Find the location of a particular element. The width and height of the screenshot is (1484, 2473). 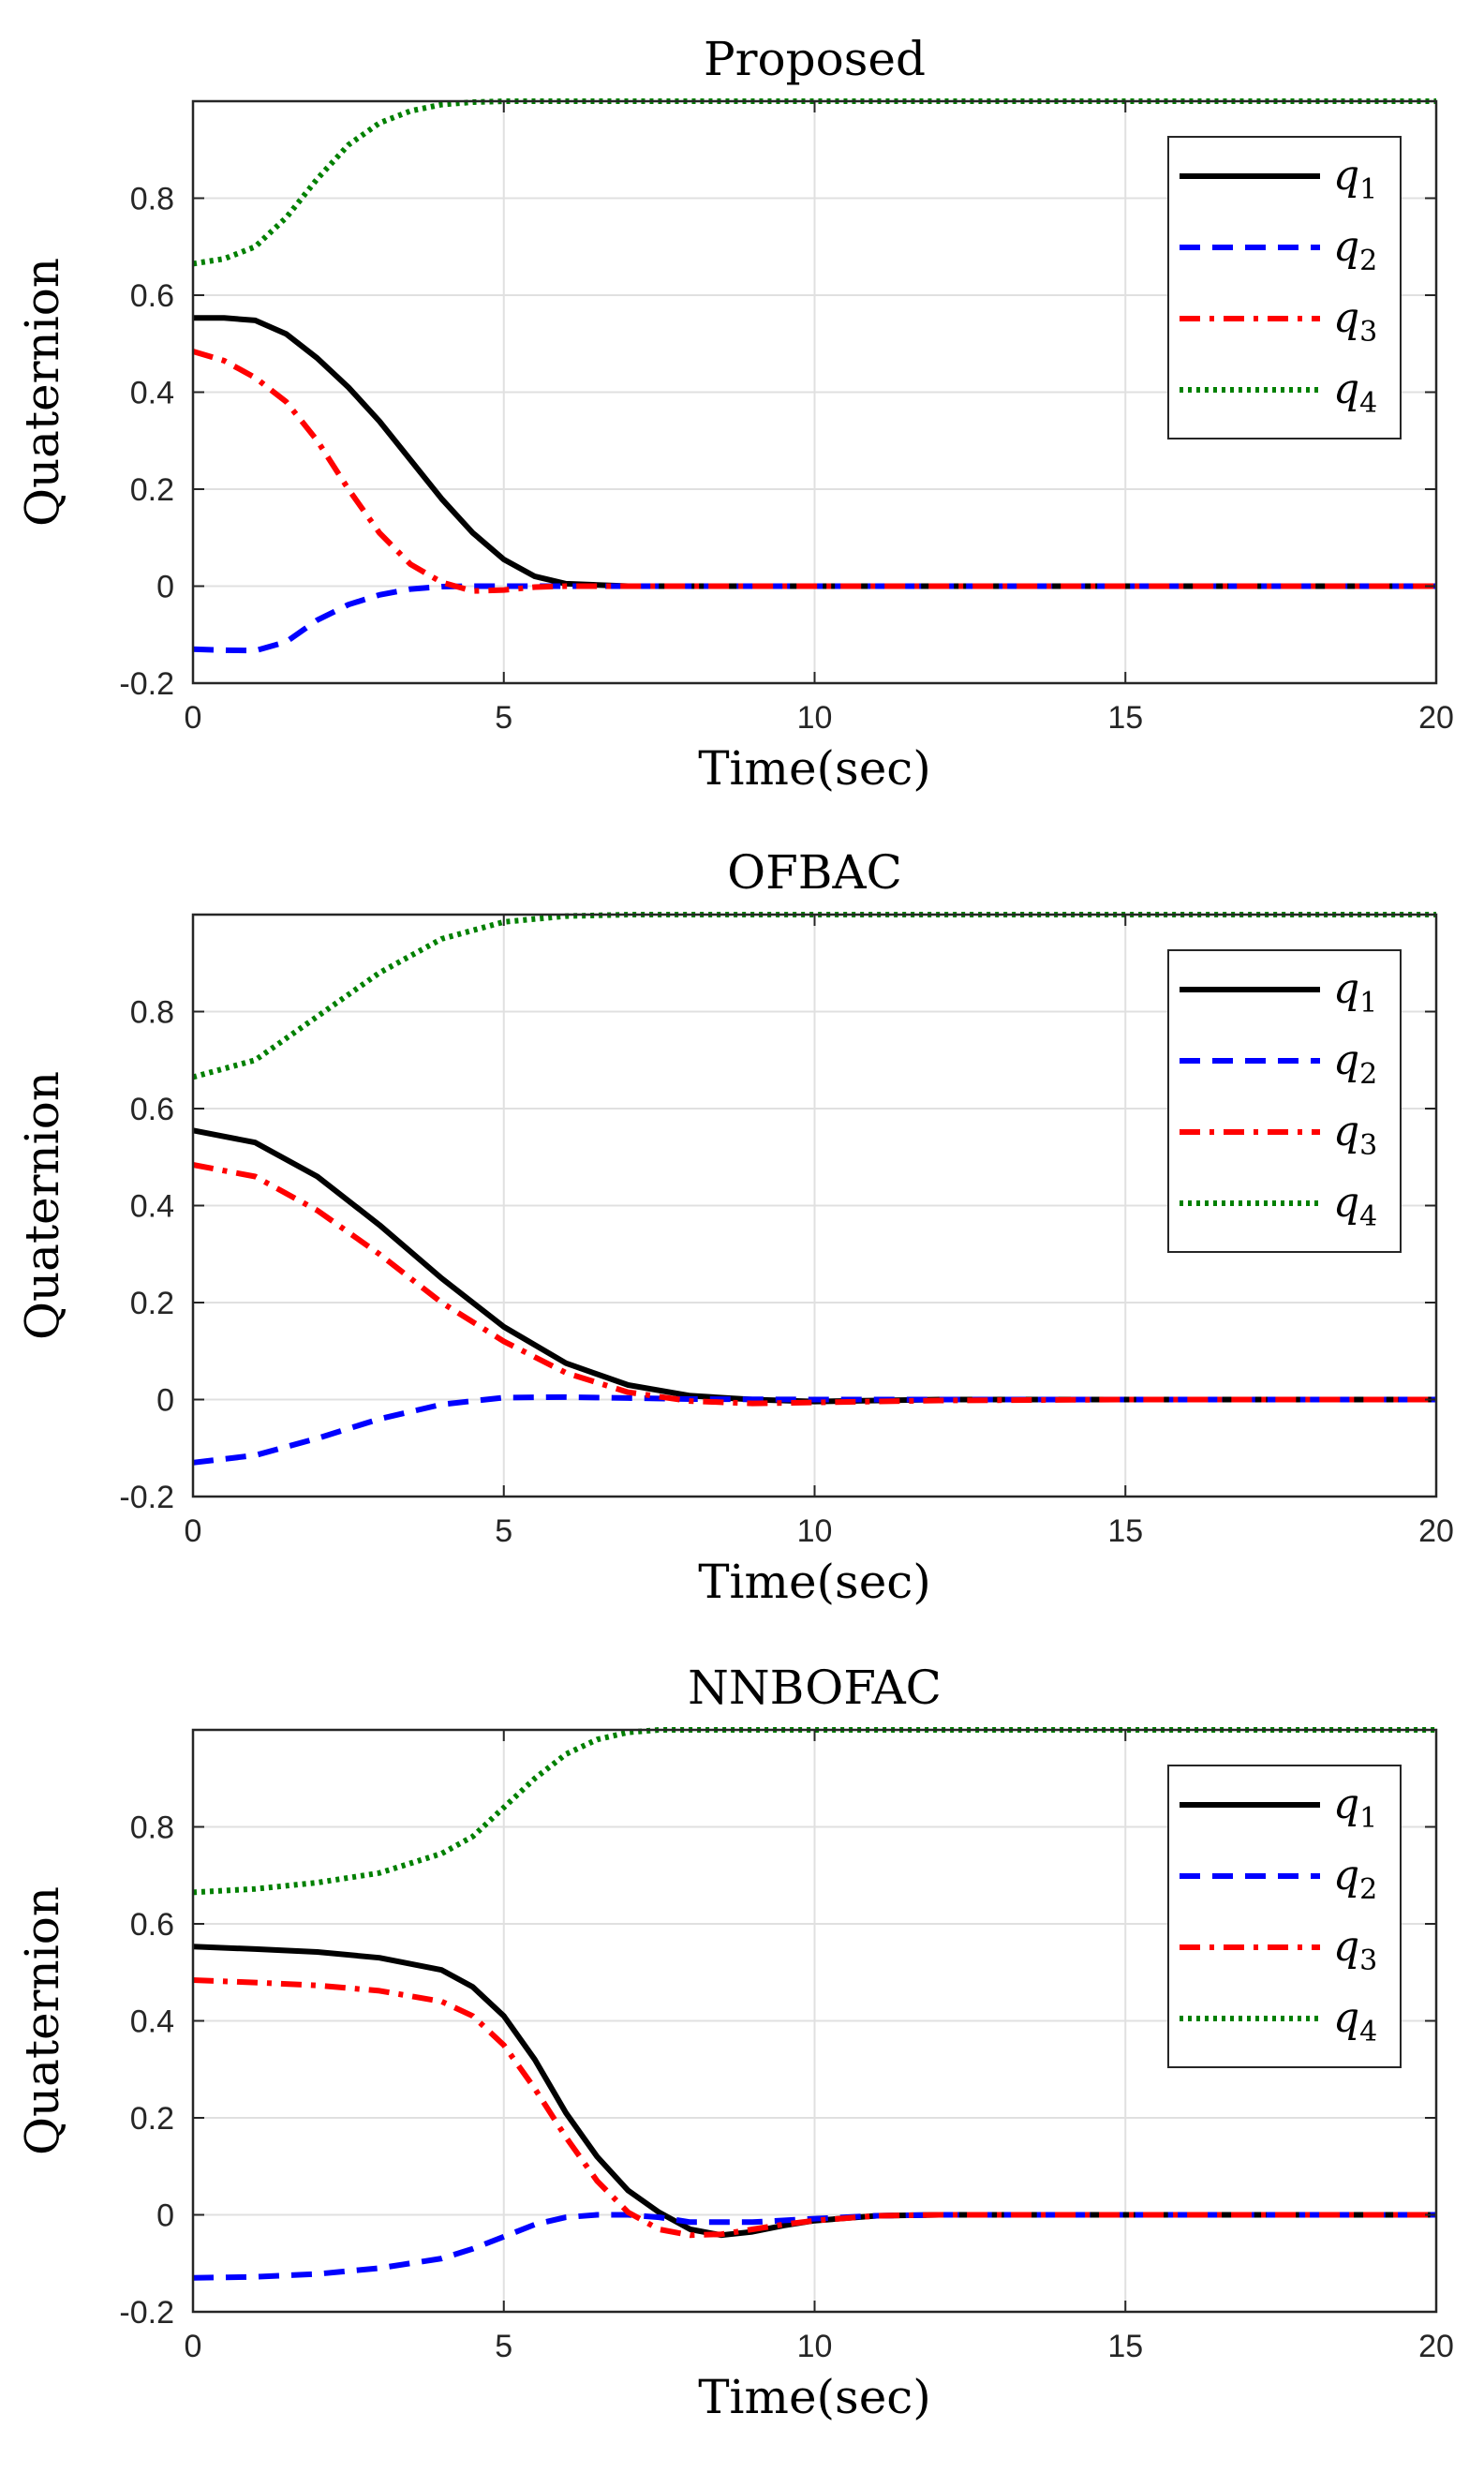

chart-title: NNBOFAC is located at coordinates (815, 1688).